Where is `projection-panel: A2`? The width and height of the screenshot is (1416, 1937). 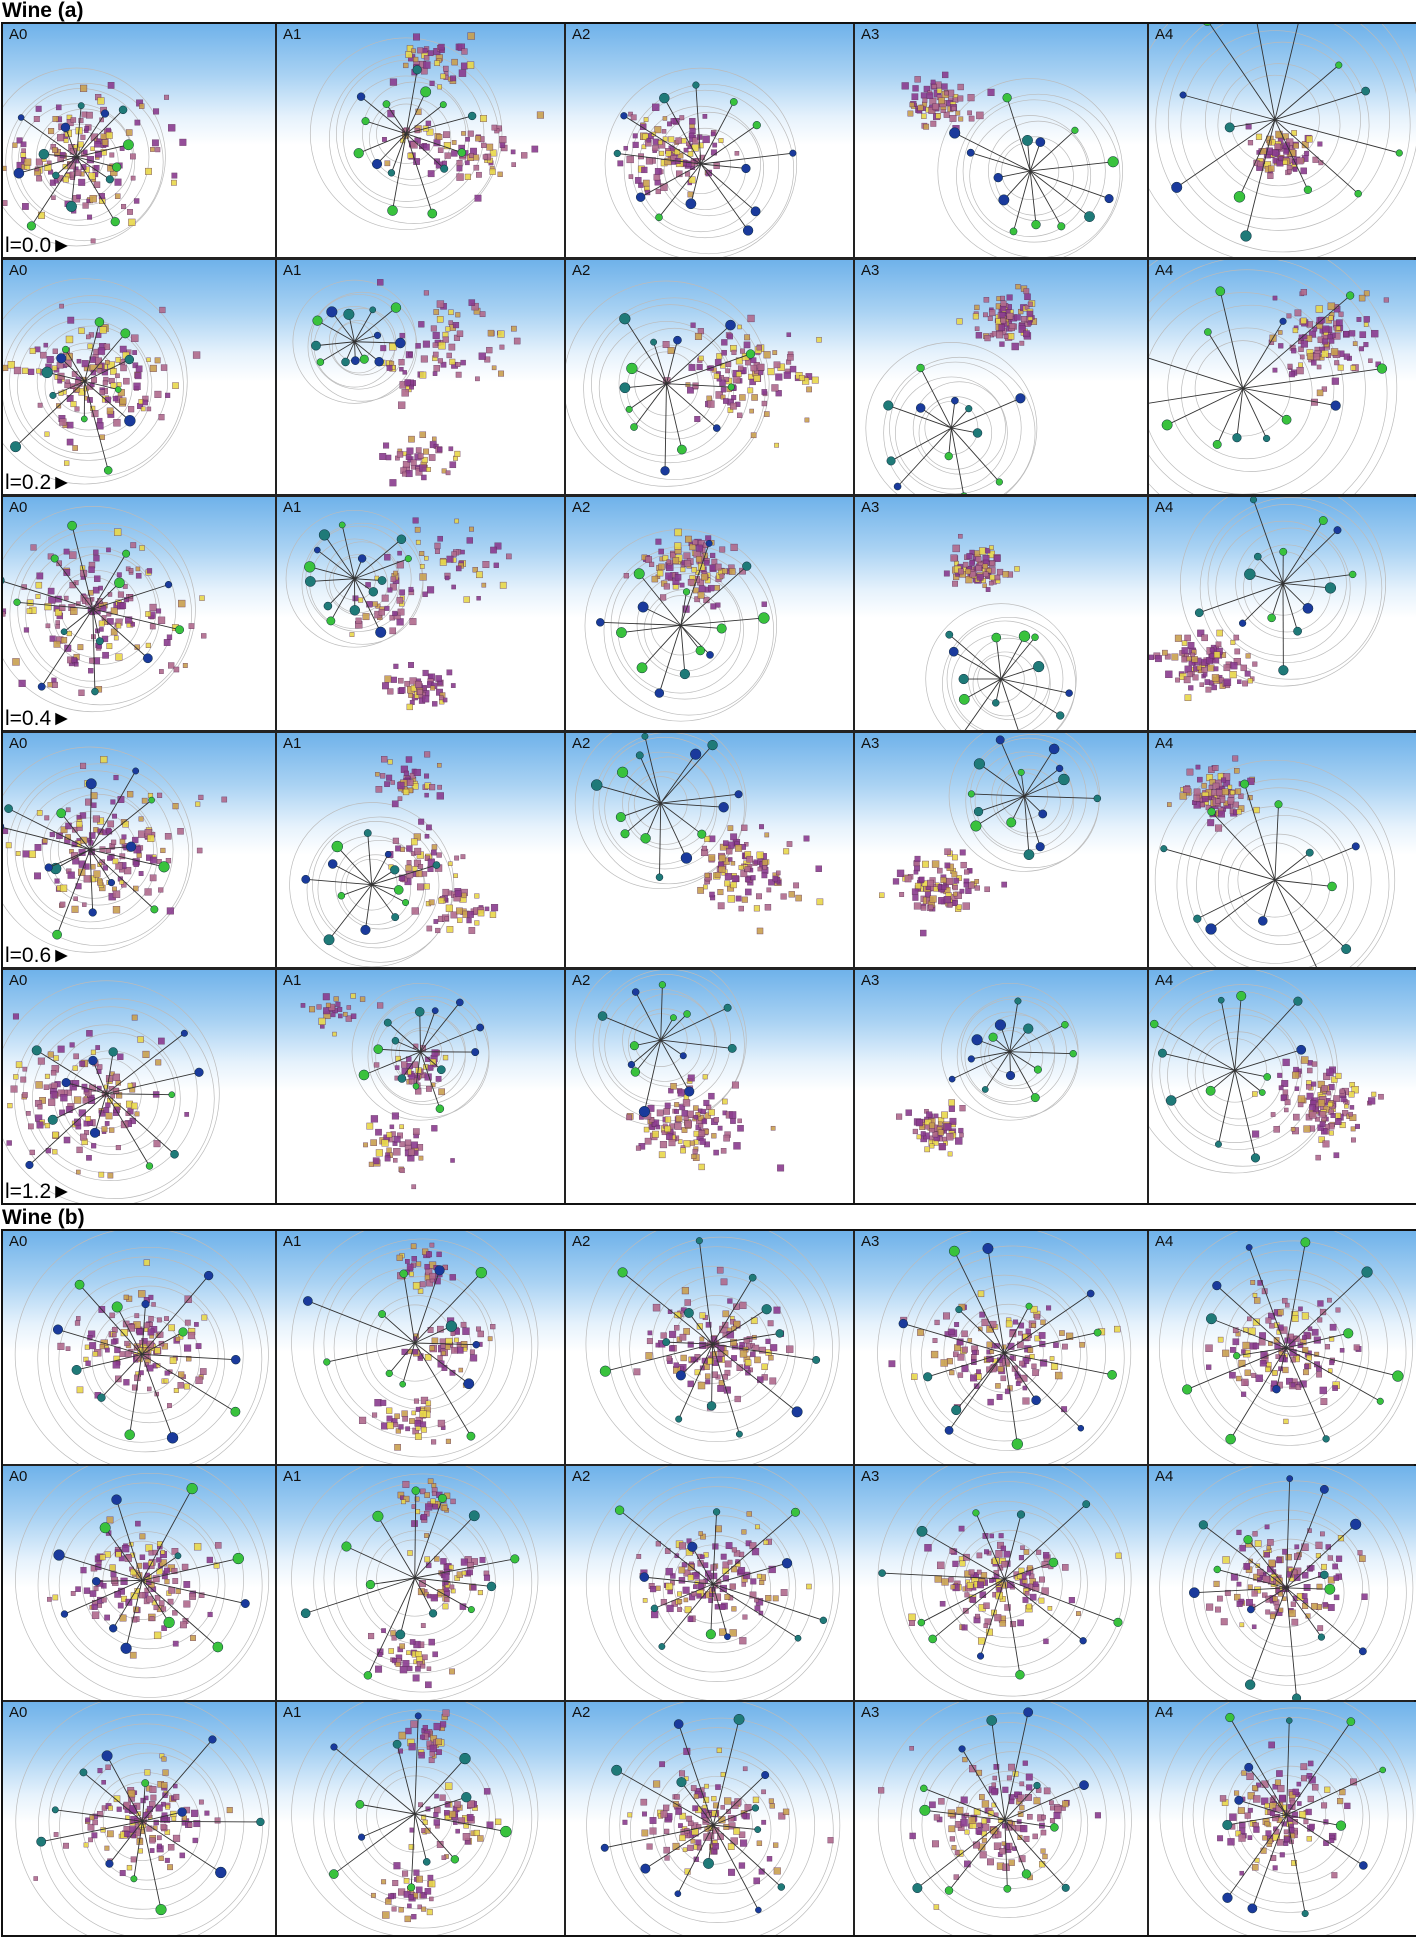
projection-panel: A2 is located at coordinates (709, 850).